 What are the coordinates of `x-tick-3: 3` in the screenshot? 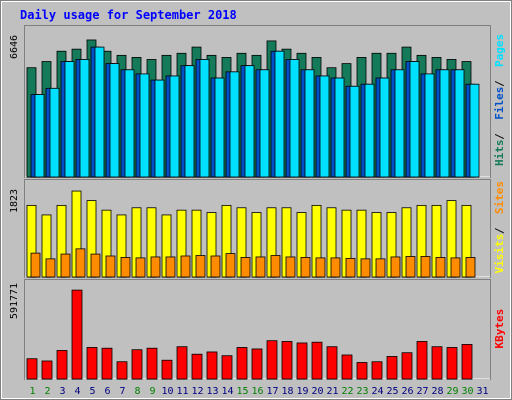 It's located at (62, 391).